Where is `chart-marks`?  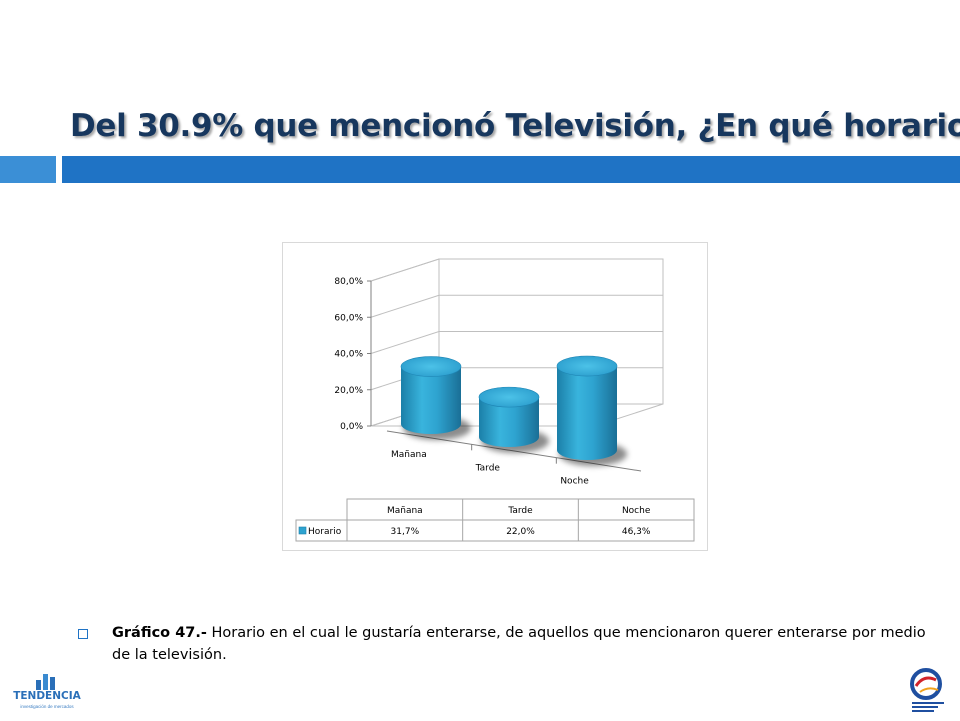 chart-marks is located at coordinates (513, 410).